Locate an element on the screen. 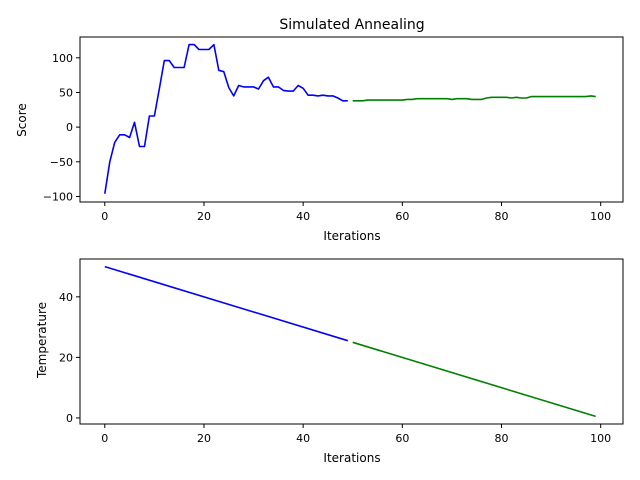 This screenshot has width=640, height=480. score-x-tick-label: 80 is located at coordinates (502, 216).